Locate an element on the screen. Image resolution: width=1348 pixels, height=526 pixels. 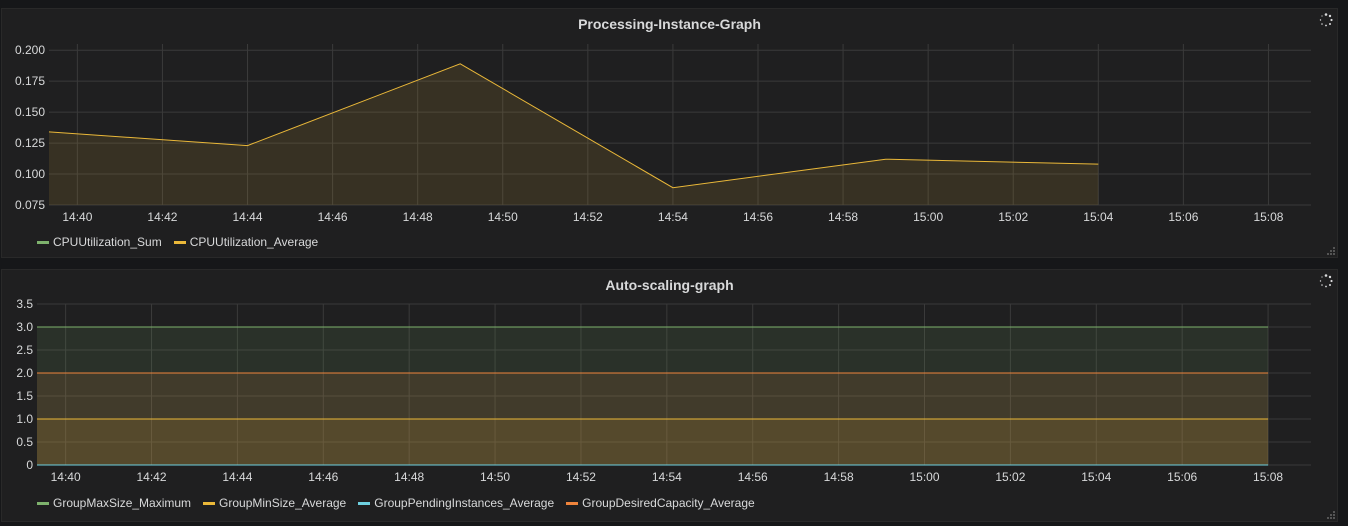
y-tick-label: 0.100 is located at coordinates (30, 174).